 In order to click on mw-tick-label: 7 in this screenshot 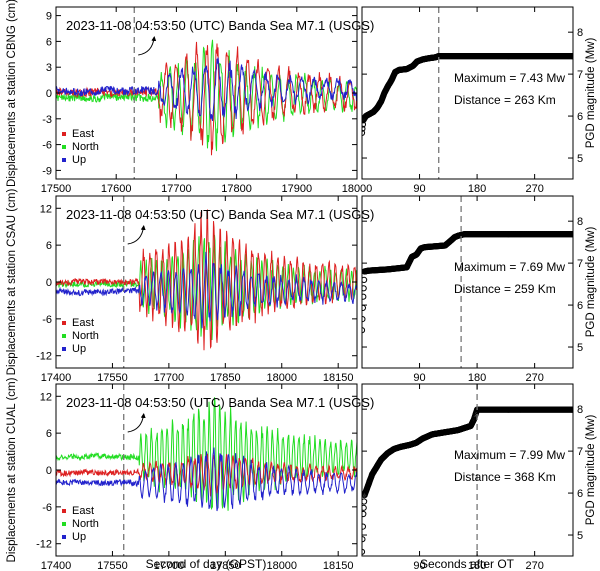, I will do `click(580, 452)`.